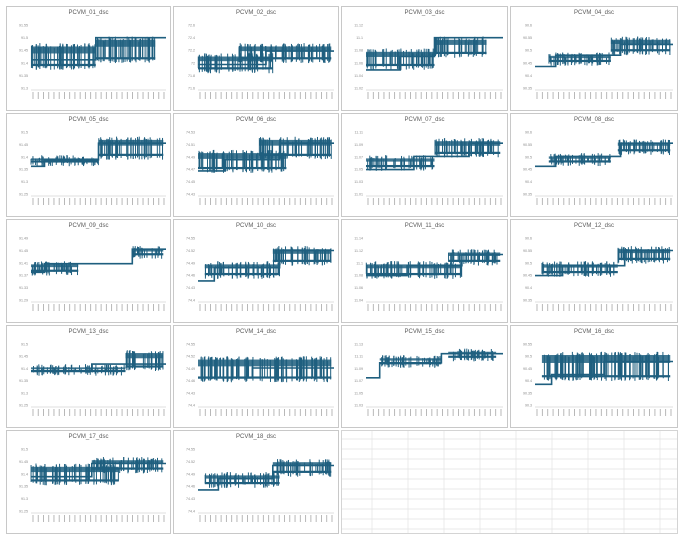  What do you see at coordinates (358, 276) in the screenshot?
I see `y-tick-label: 11.08` at bounding box center [358, 276].